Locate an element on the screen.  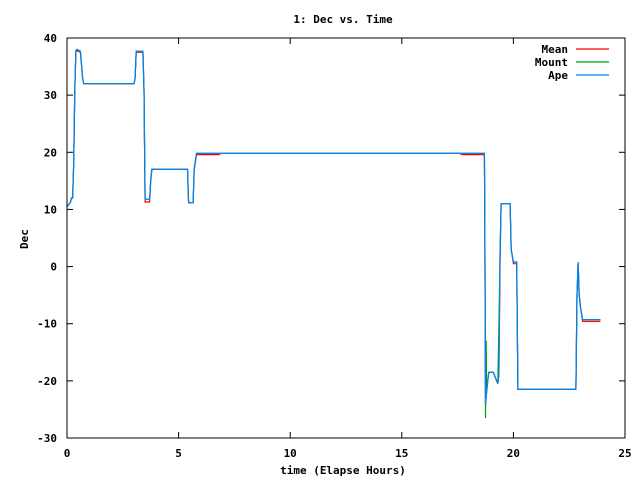
x-tick-label: 20 is located at coordinates (513, 453).